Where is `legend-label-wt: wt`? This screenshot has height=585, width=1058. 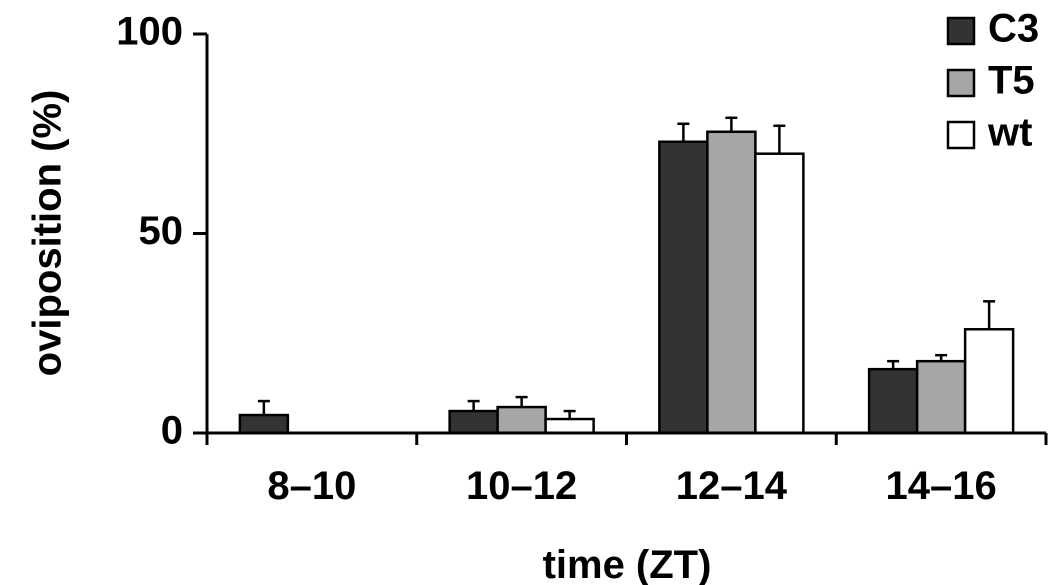 legend-label-wt: wt is located at coordinates (1009, 133).